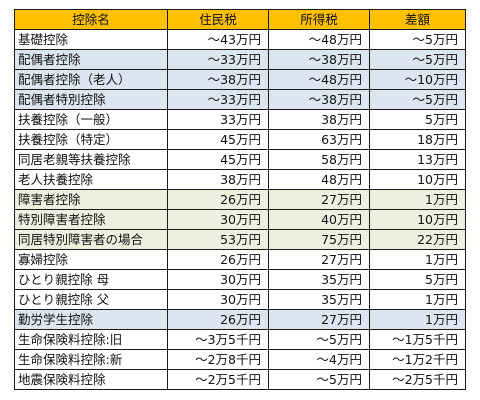  What do you see at coordinates (91, 319) in the screenshot?
I see `cell-deduction-name: 勤労学生控除` at bounding box center [91, 319].